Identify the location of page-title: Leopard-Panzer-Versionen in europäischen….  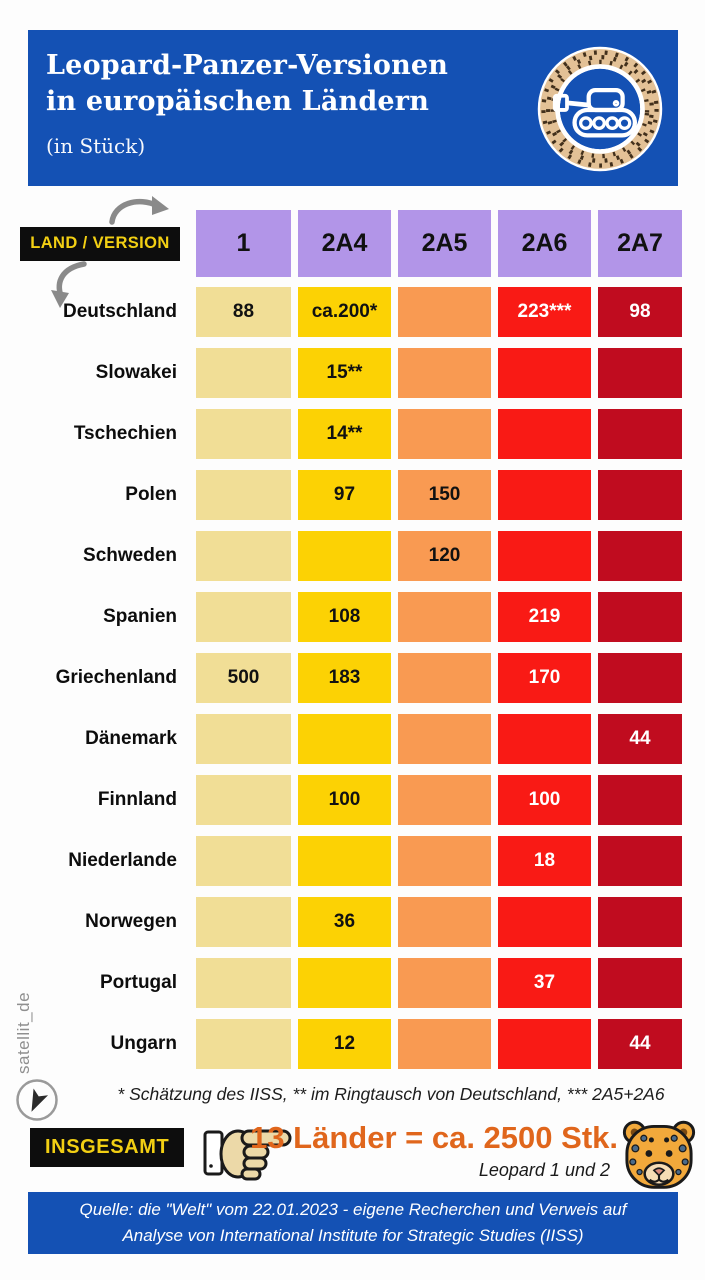
(362, 84).